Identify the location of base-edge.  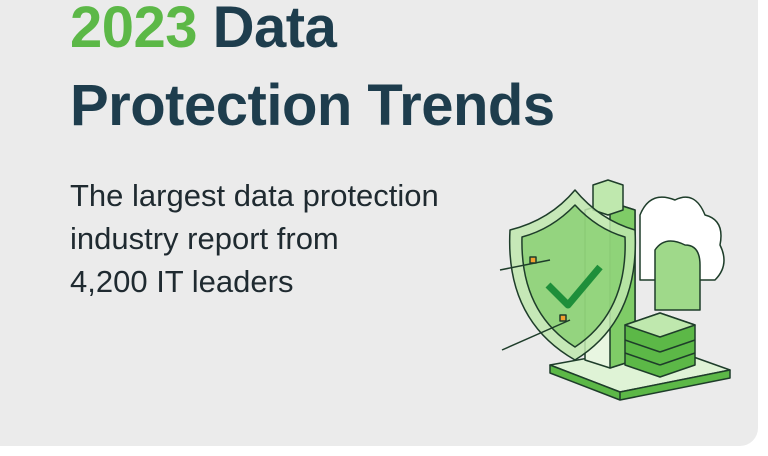
(640, 382).